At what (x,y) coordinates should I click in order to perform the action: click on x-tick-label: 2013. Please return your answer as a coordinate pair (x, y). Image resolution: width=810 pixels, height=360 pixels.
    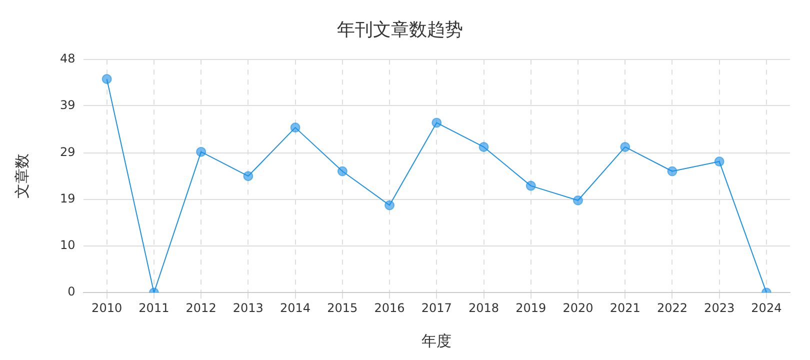
    Looking at the image, I should click on (248, 307).